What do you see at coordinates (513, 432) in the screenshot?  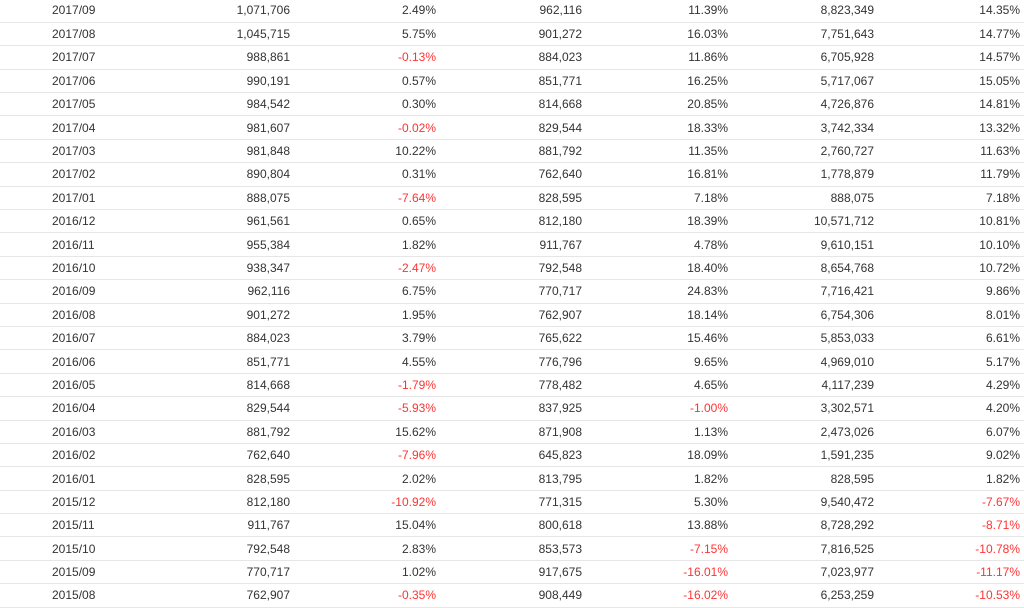 I see `value-b-cell: 871,908` at bounding box center [513, 432].